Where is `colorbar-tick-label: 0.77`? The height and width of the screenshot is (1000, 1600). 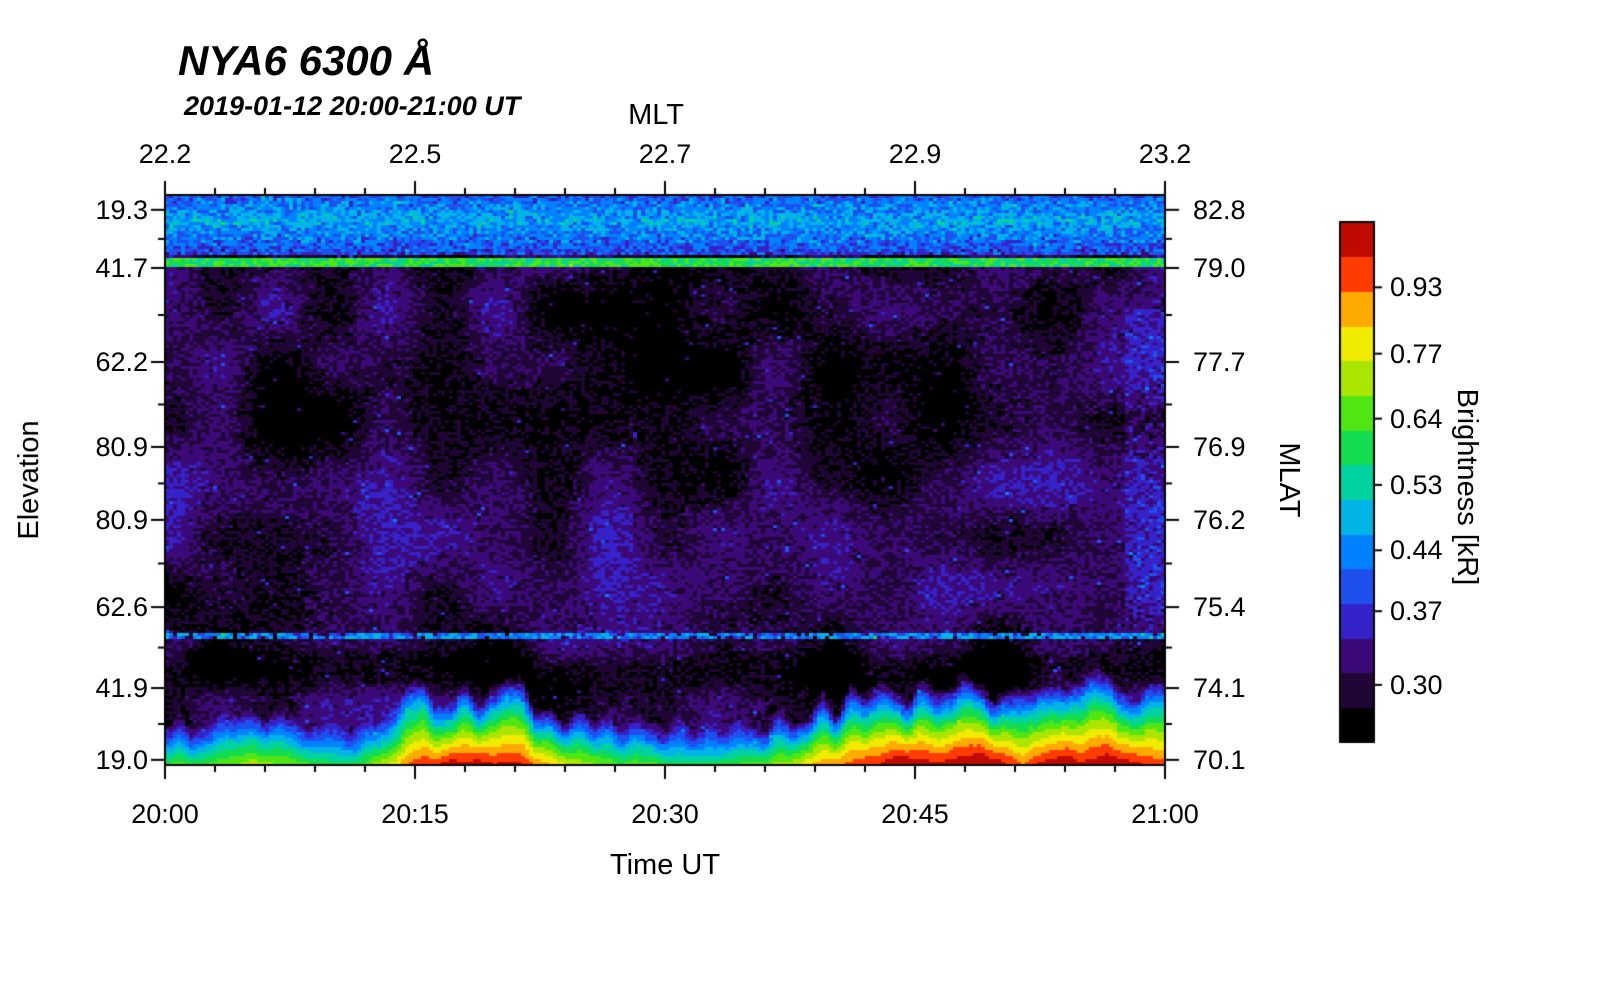
colorbar-tick-label: 0.77 is located at coordinates (1416, 353).